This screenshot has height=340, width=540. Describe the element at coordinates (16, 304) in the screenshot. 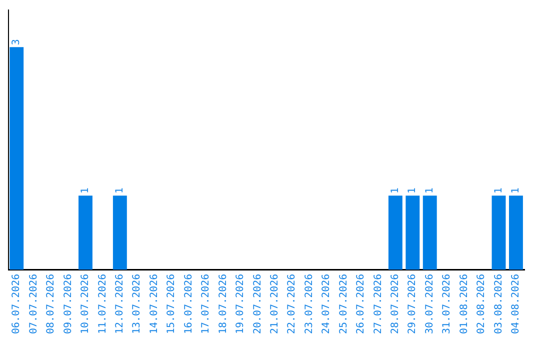

I see `x-tick-label: 06.07.2026` at that location.